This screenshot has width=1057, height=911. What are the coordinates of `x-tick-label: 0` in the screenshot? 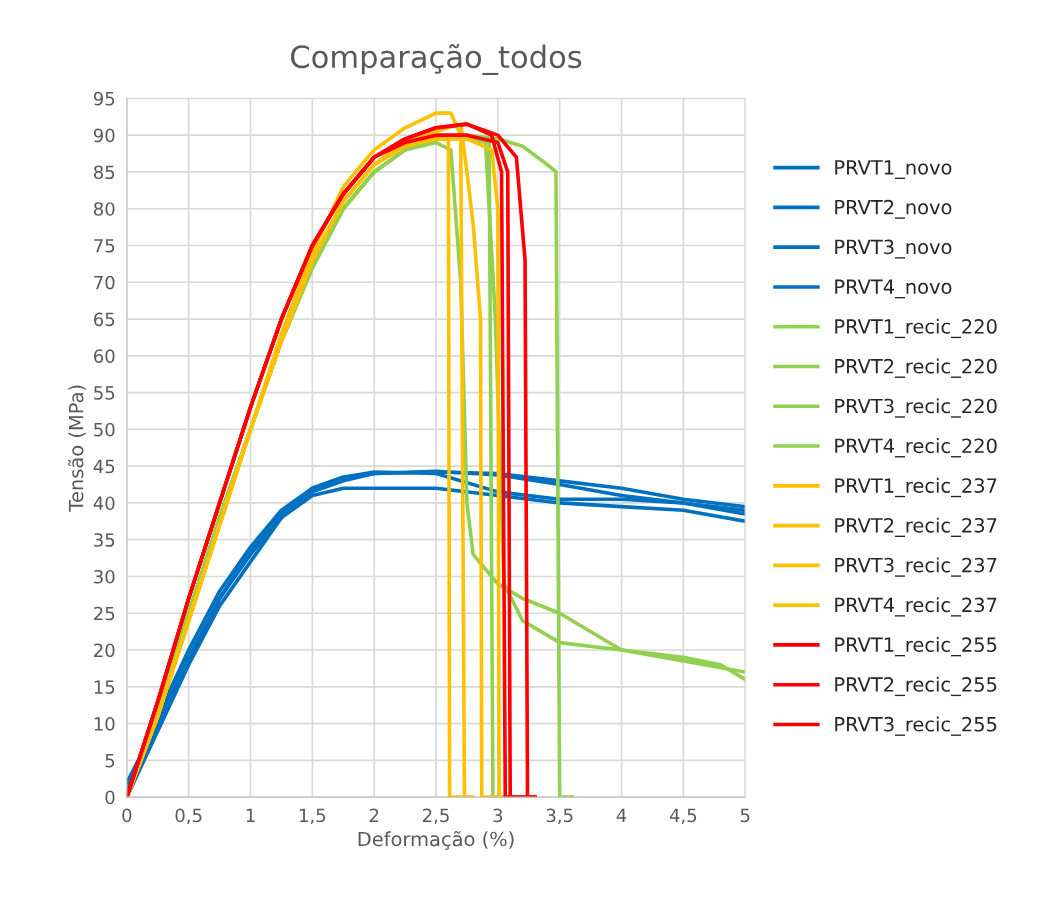 It's located at (127, 815).